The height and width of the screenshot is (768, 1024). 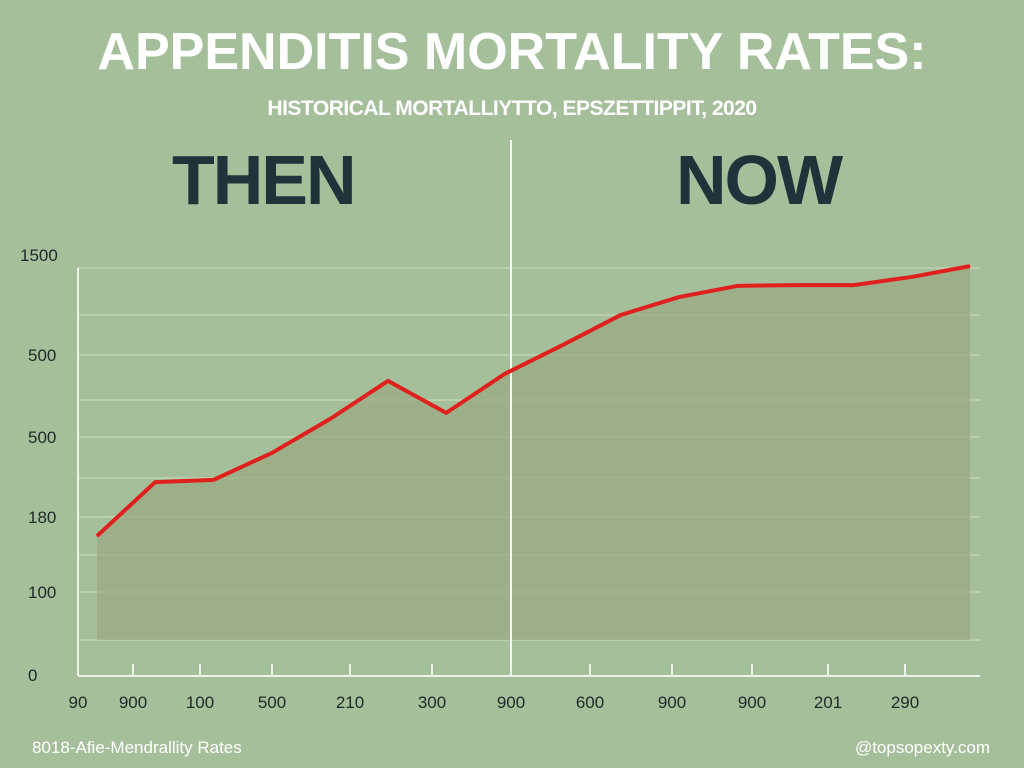 What do you see at coordinates (42, 517) in the screenshot?
I see `y-tick-label: 180` at bounding box center [42, 517].